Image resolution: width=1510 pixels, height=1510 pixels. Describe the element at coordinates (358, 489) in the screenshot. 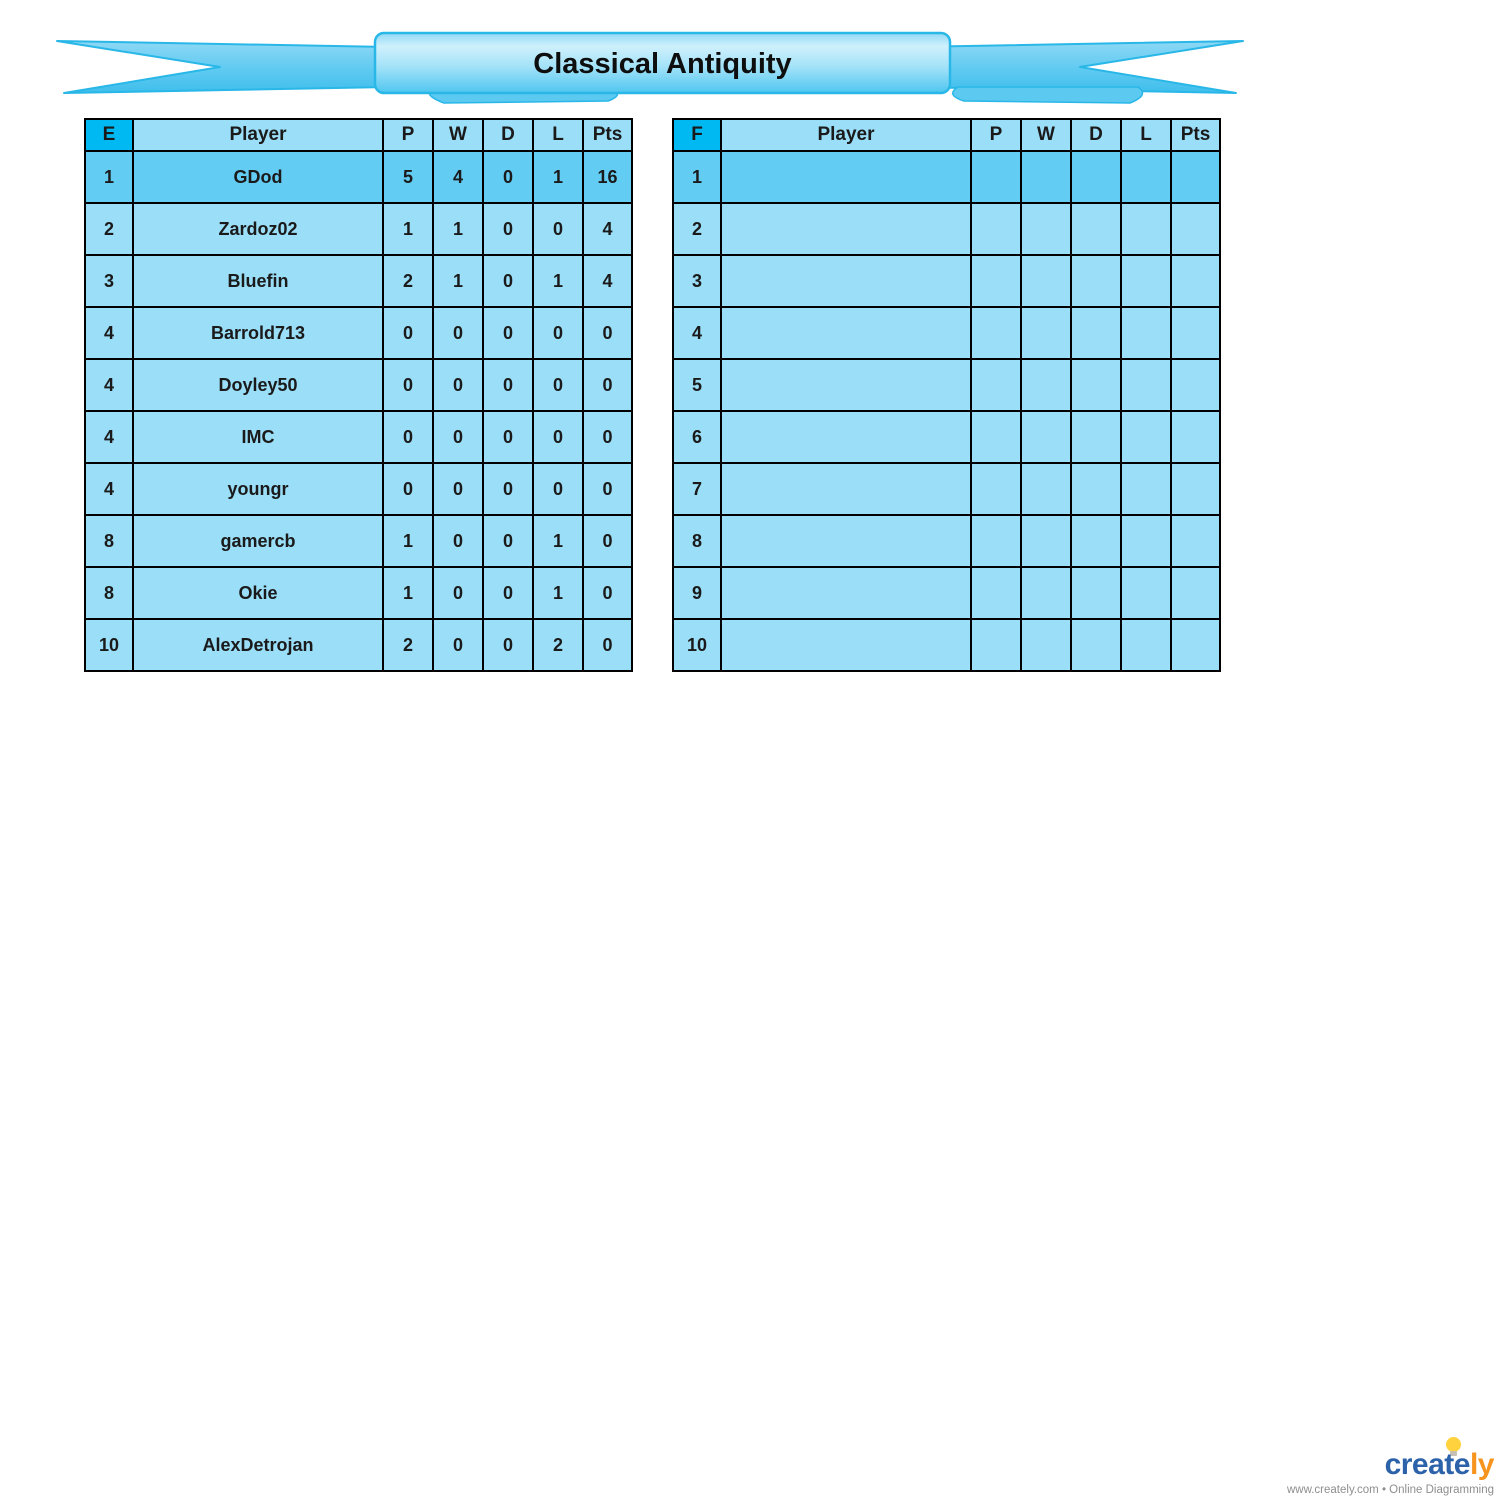

I see `table-row: 4 youngr 0 0 0 0 0` at that location.